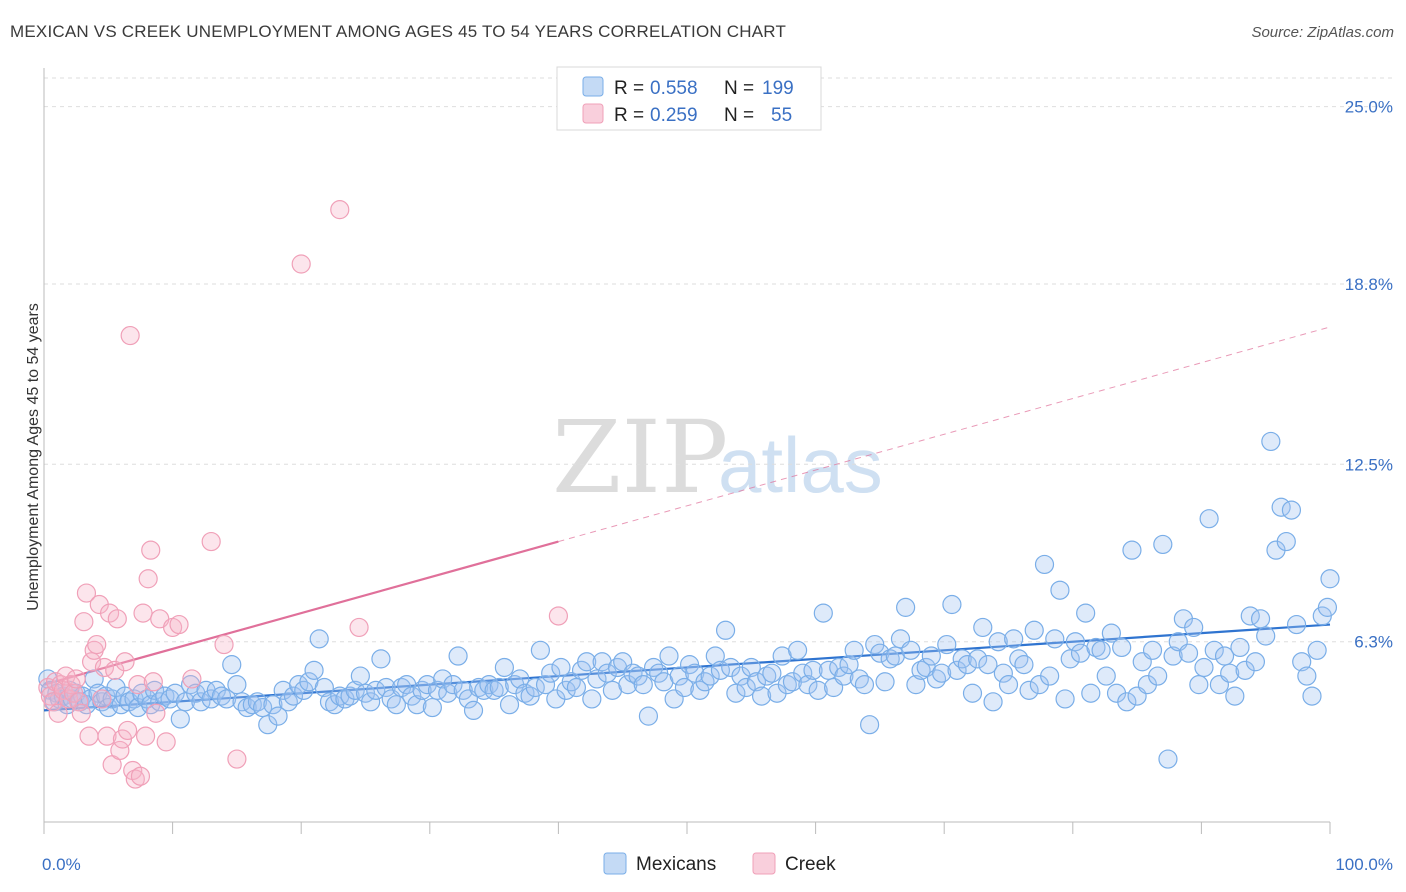 The image size is (1406, 892). I want to click on x-tick-label-min: 0.0%, so click(61, 864).